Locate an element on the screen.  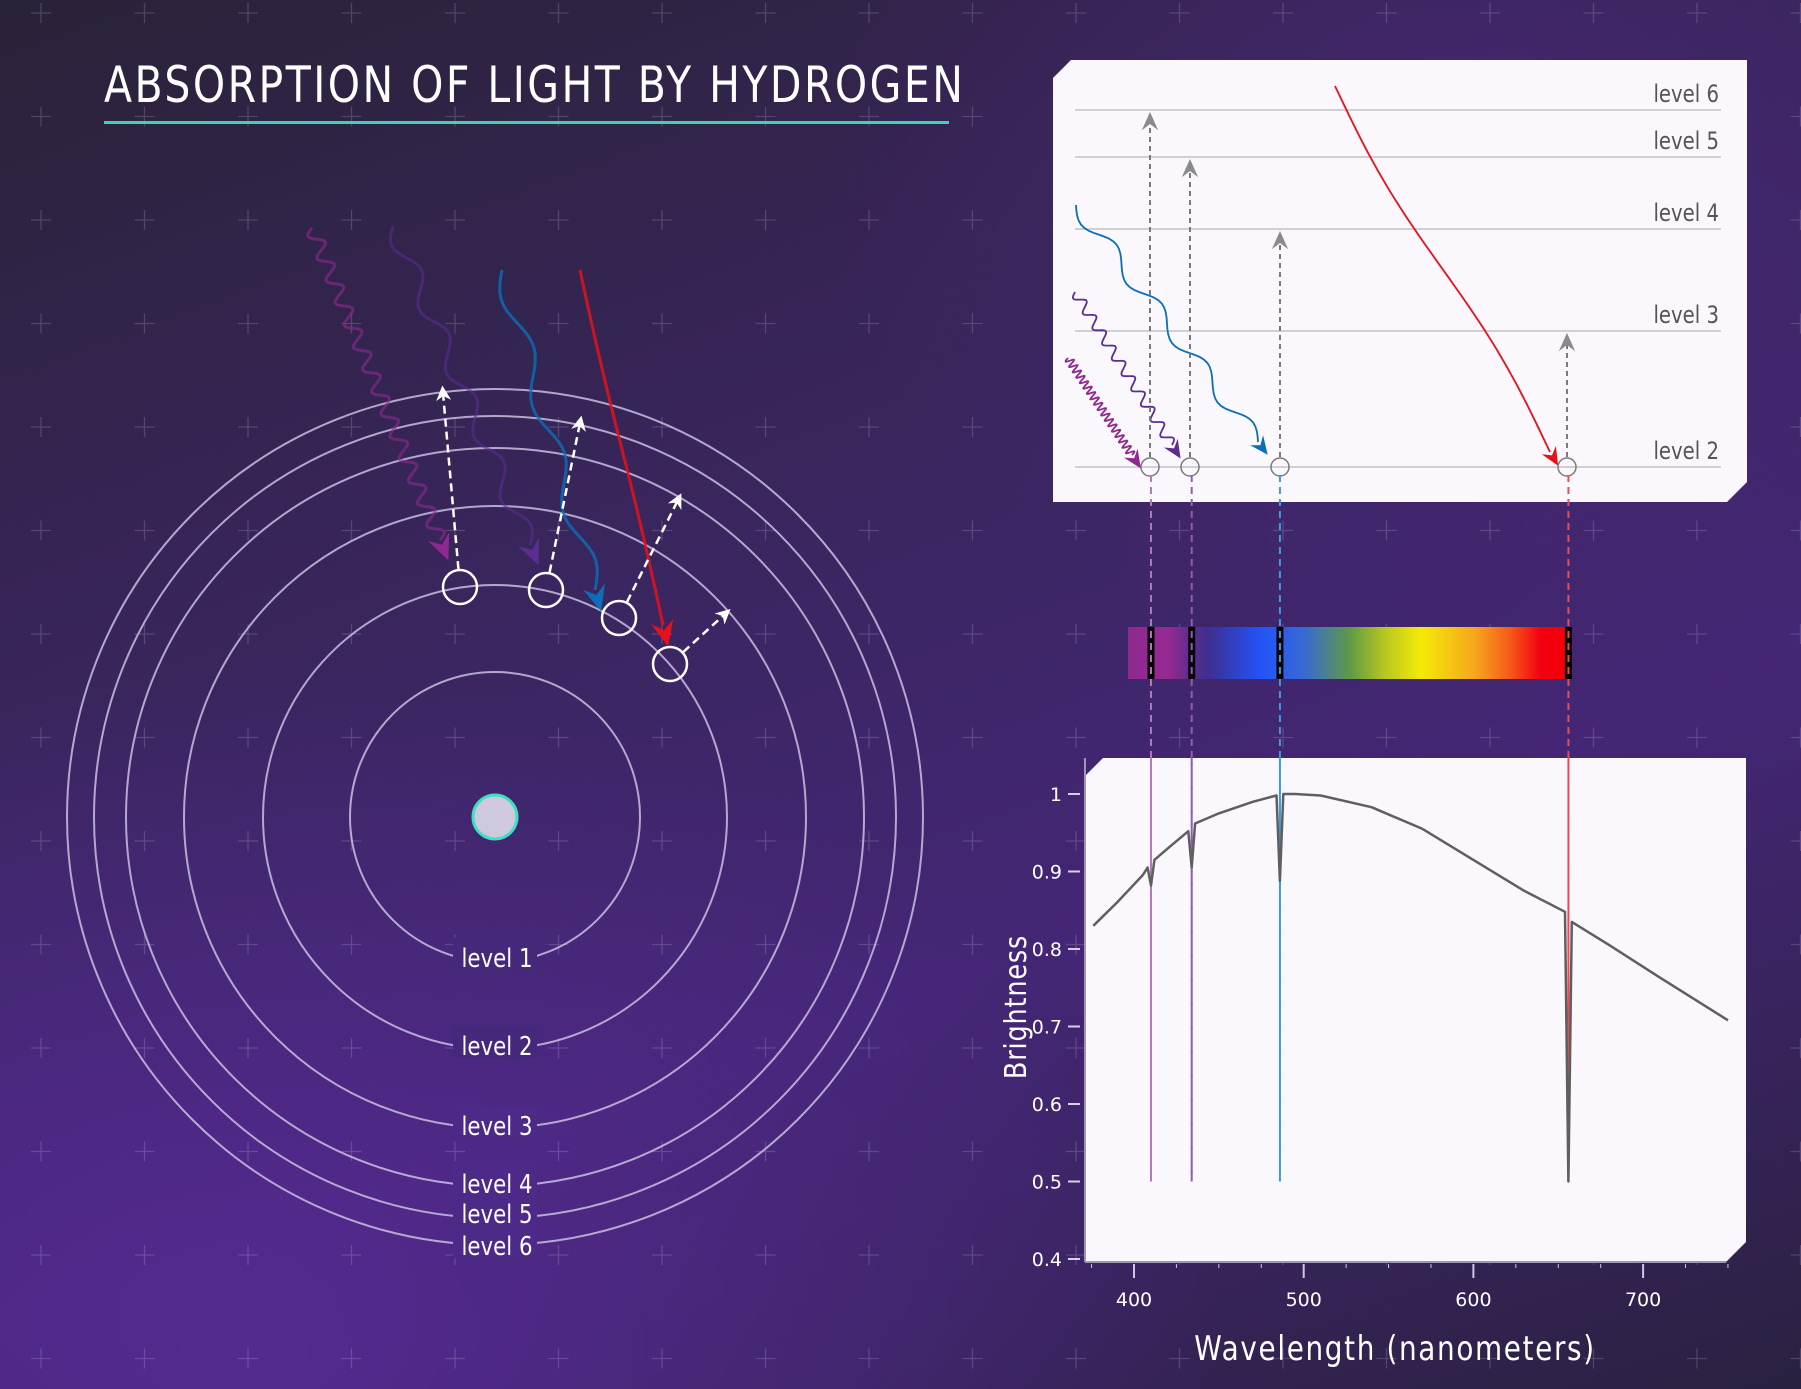
panel-photon-arrow-red-icon is located at coordinates (1550, 455).